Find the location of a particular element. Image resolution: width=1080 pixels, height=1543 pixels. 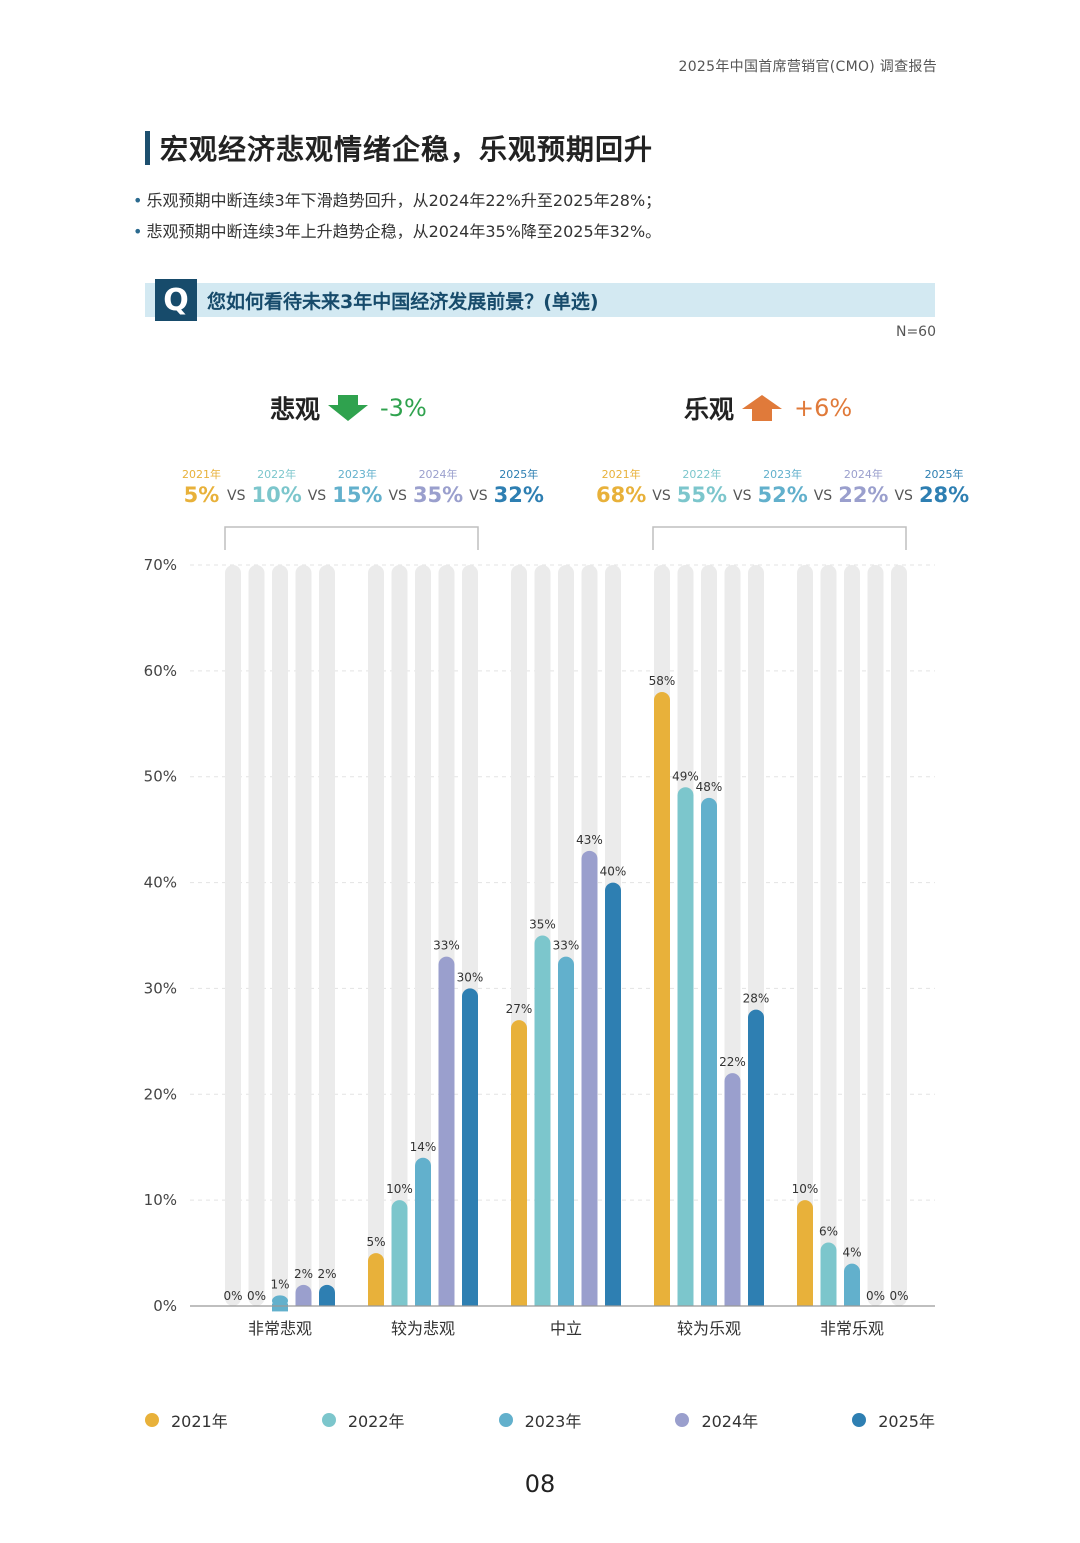

question-banner: Q 您如何看待未来3年中国经济发展前景？(单选) is located at coordinates (540, 300).